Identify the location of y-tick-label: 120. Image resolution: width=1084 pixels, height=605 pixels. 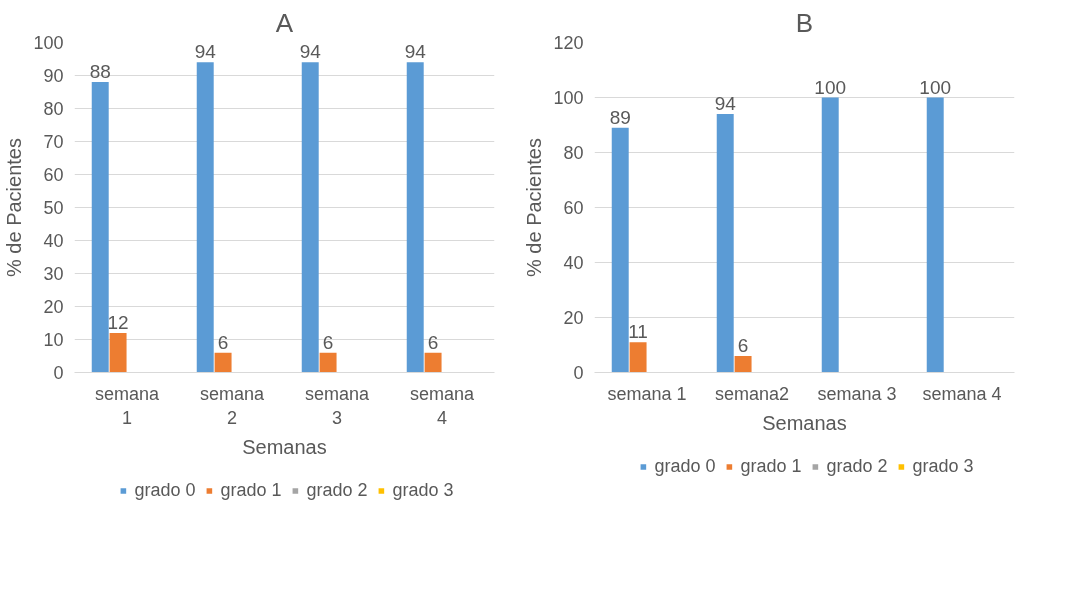
(568, 43).